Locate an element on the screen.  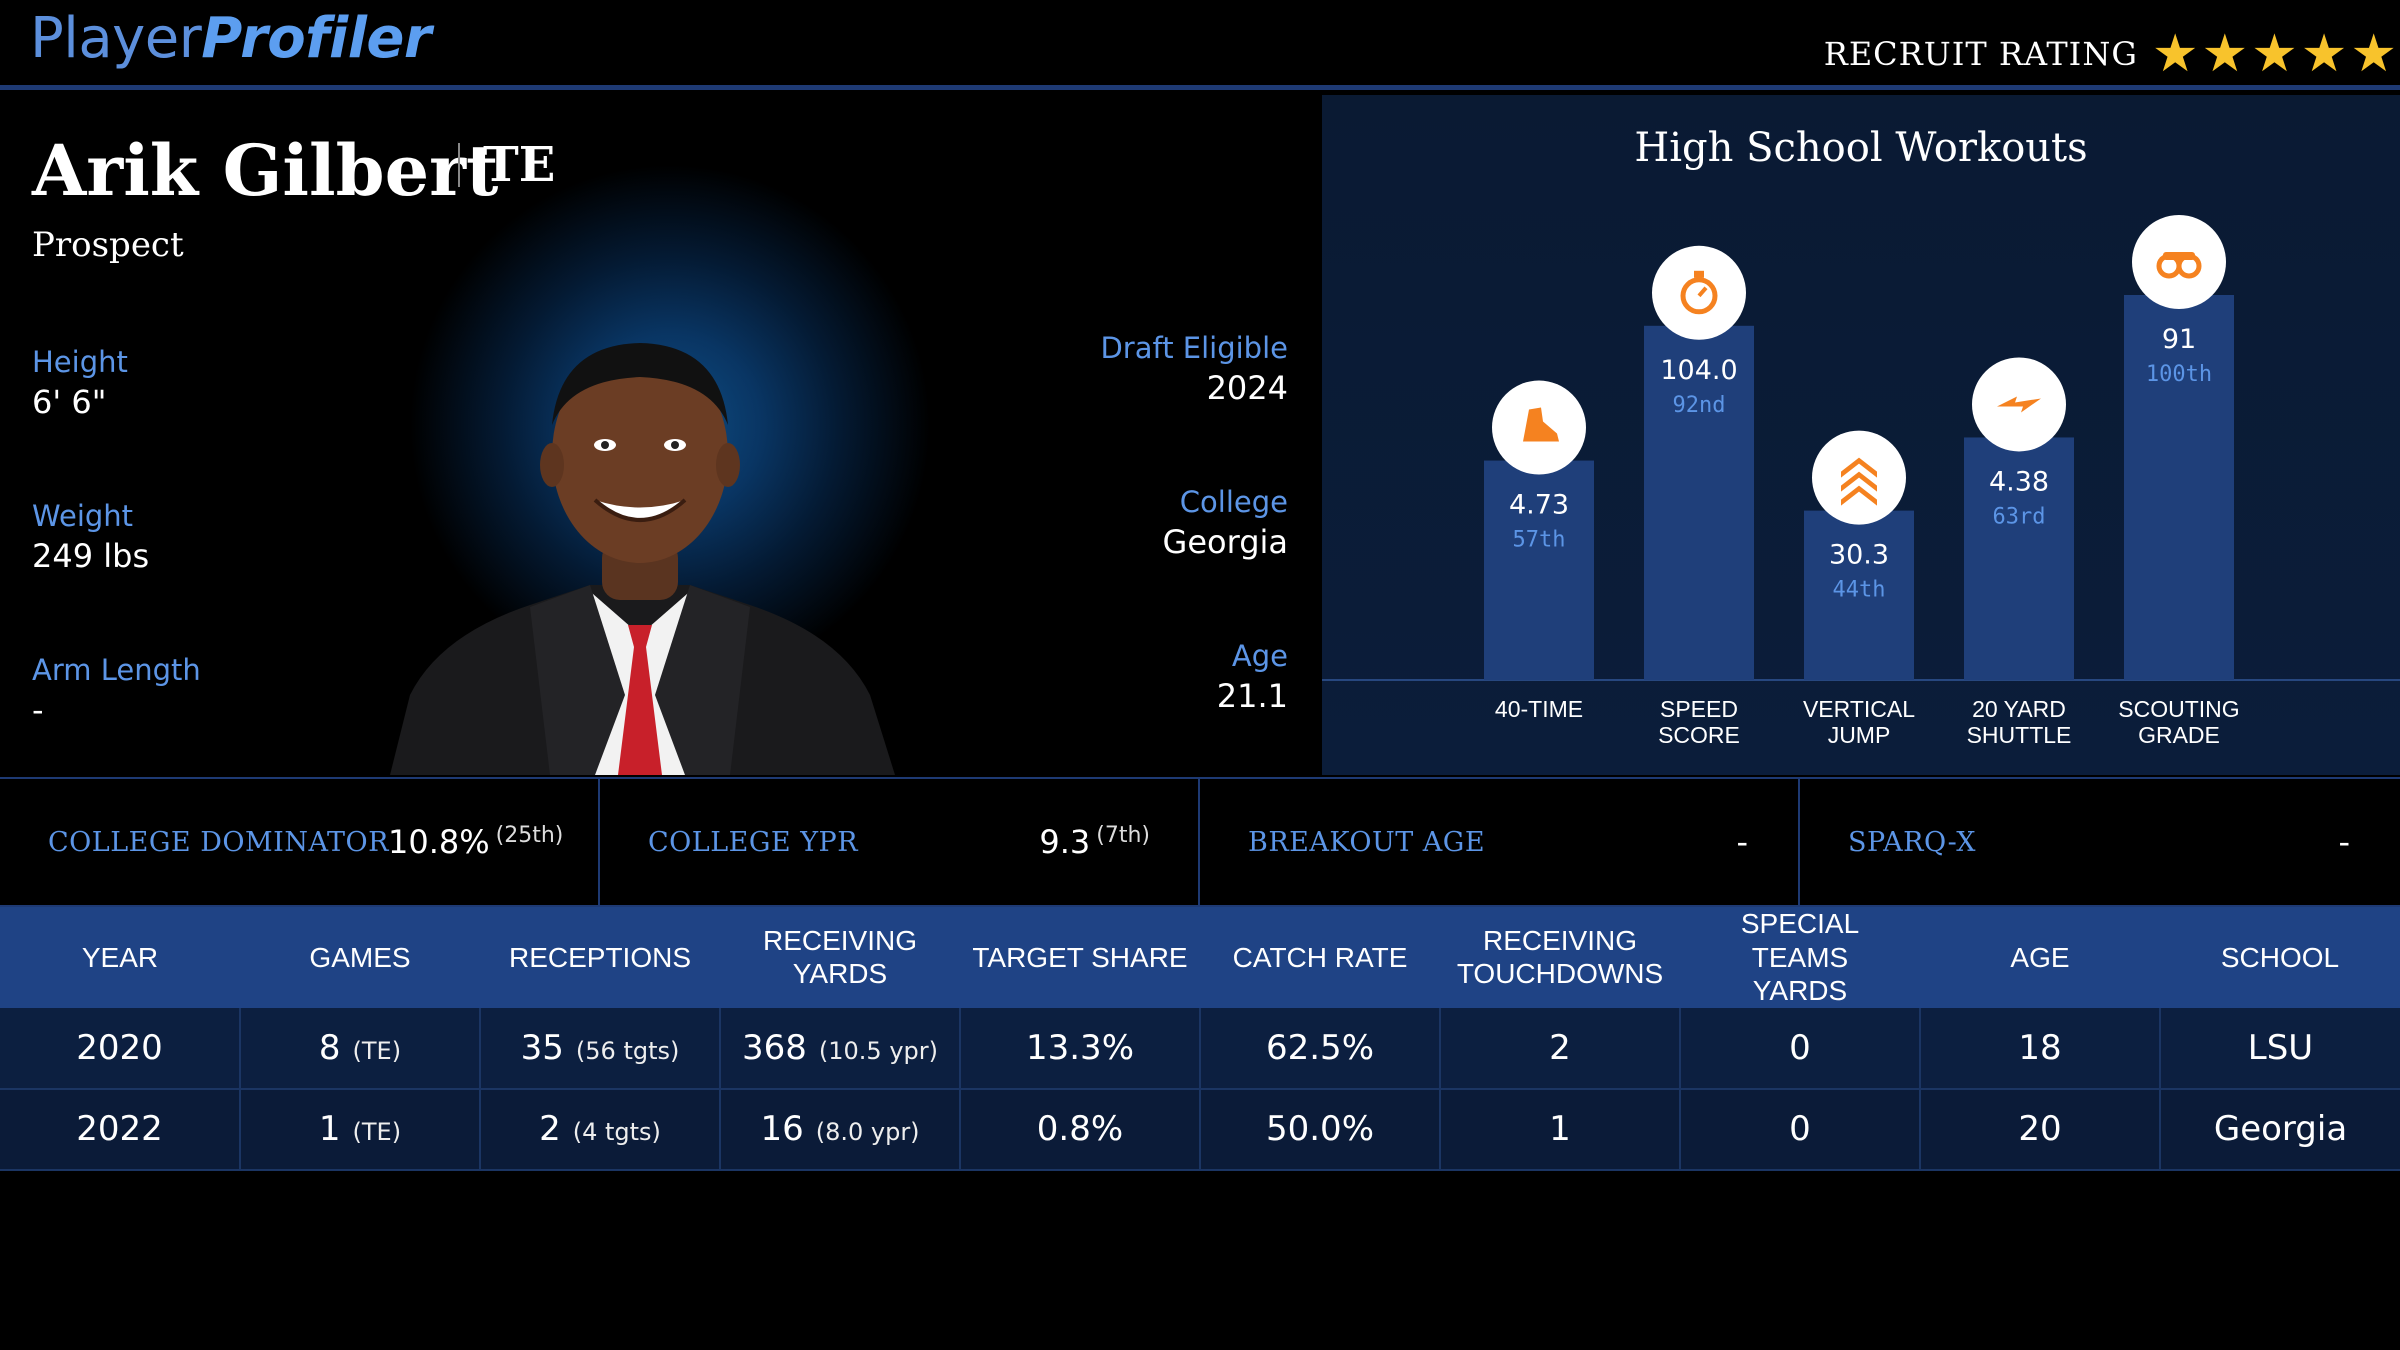
stopwatch-hand is located at coordinates (1702, 292).